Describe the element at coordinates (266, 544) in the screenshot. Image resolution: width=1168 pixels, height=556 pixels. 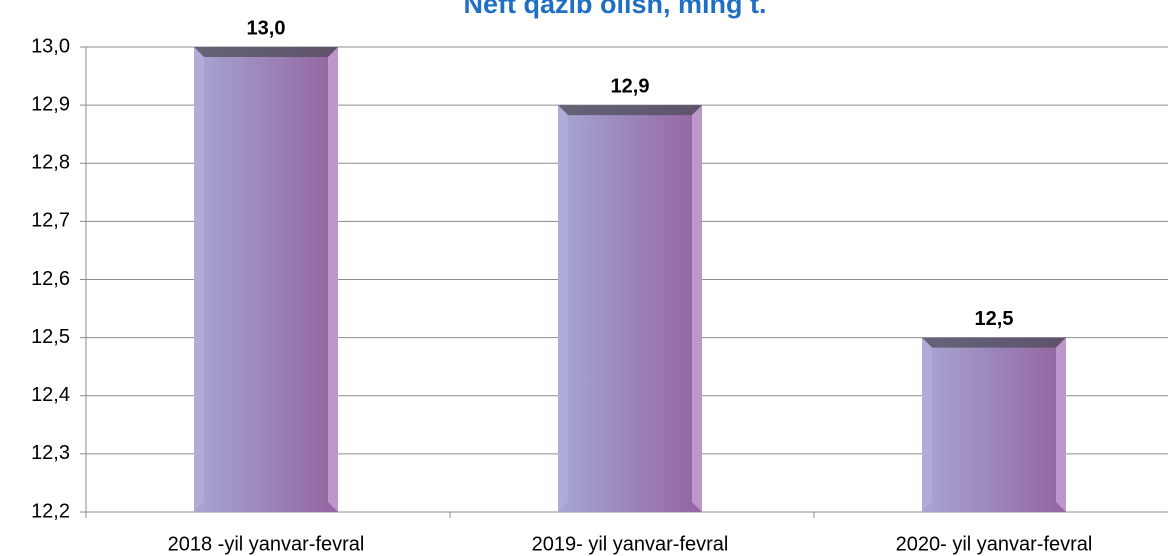
I see `x-tick-label: 2018 -yil yanvar-fevral` at that location.